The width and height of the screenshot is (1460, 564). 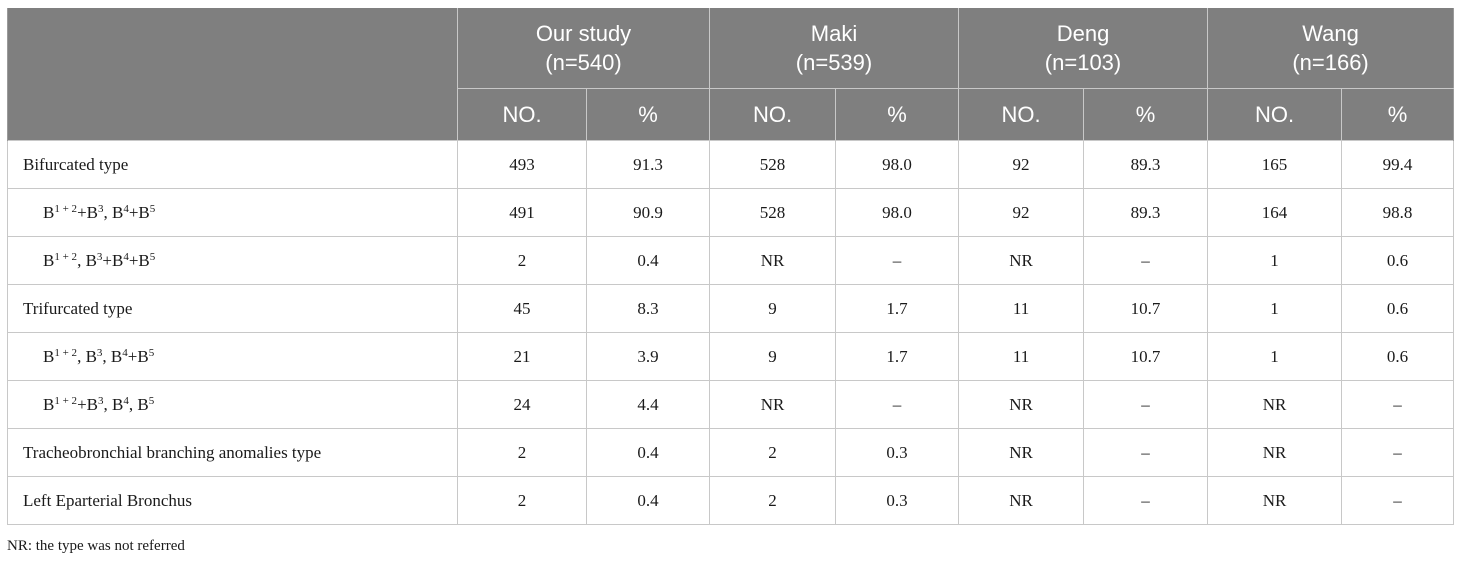 I want to click on cell-percent: 99.4, so click(x=1398, y=164).